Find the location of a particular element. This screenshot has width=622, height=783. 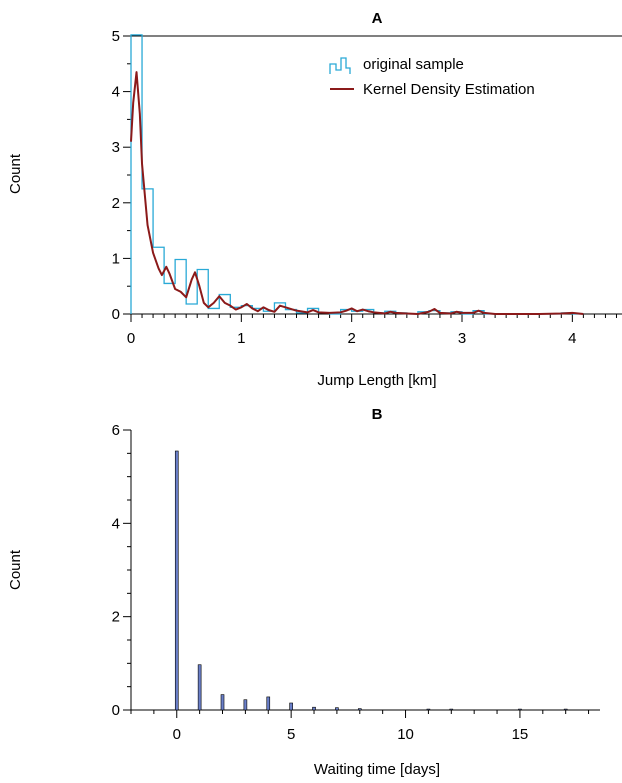

panel-b-x-tick-label: 15 is located at coordinates (520, 734).